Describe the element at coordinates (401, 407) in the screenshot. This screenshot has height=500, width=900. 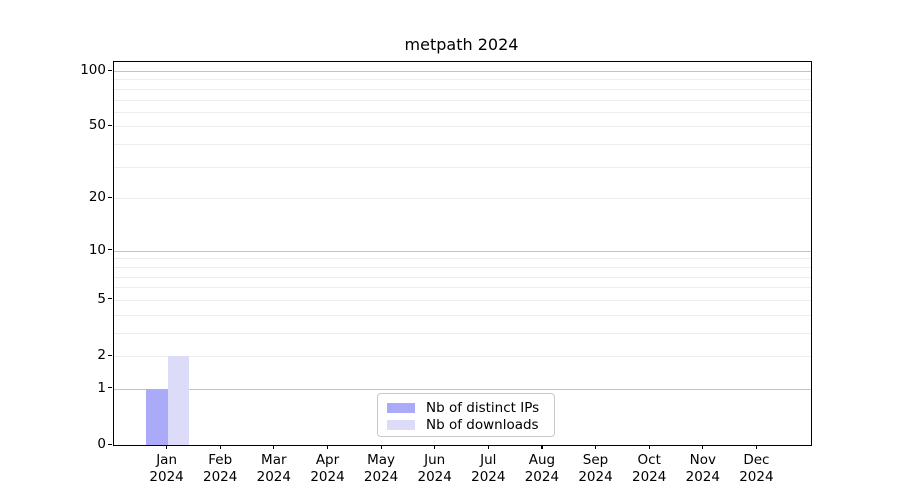
I see `legend-swatch-distinct-ips` at that location.